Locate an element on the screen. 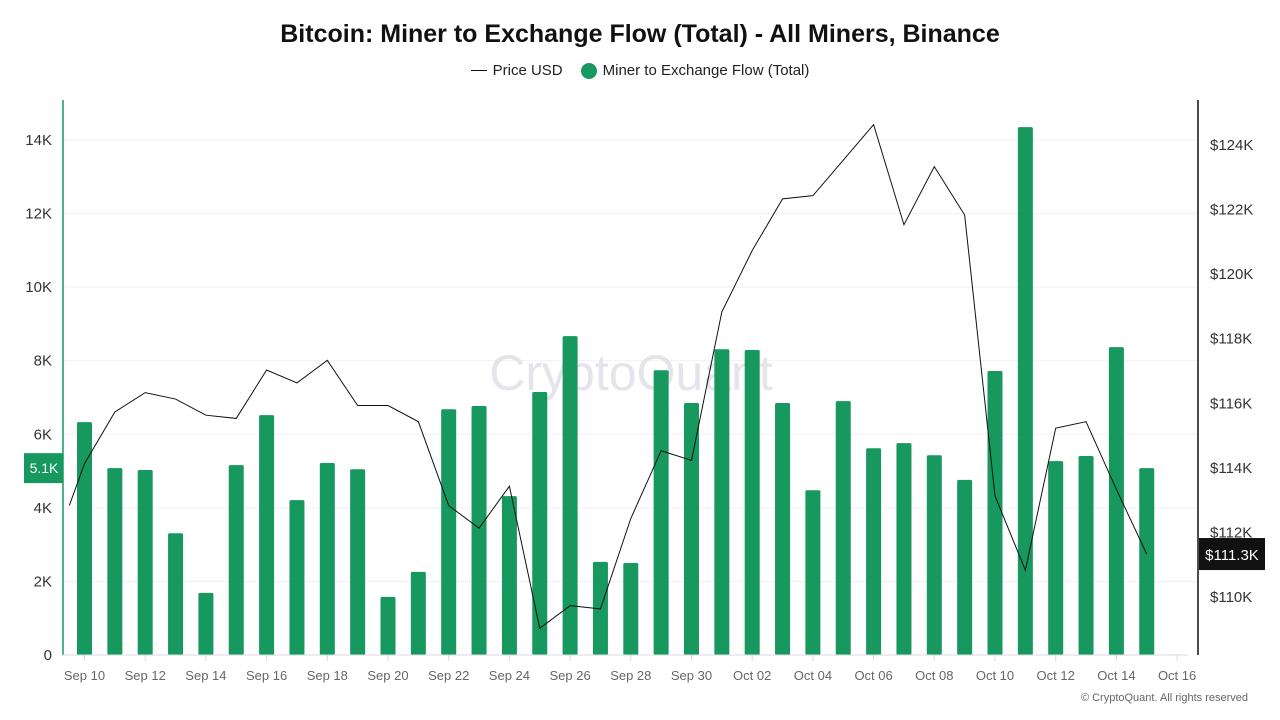 This screenshot has width=1280, height=720. right-tick-label: $114K is located at coordinates (1231, 468).